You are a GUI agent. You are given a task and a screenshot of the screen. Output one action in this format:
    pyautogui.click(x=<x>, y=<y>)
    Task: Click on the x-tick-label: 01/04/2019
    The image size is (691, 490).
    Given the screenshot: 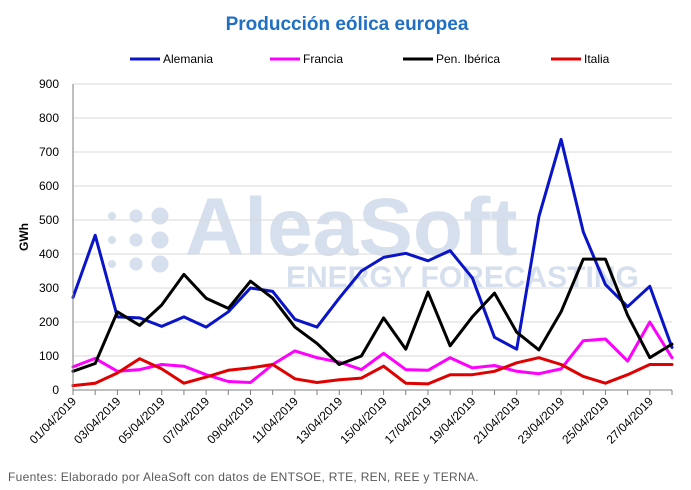 What is the action you would take?
    pyautogui.click(x=53, y=420)
    